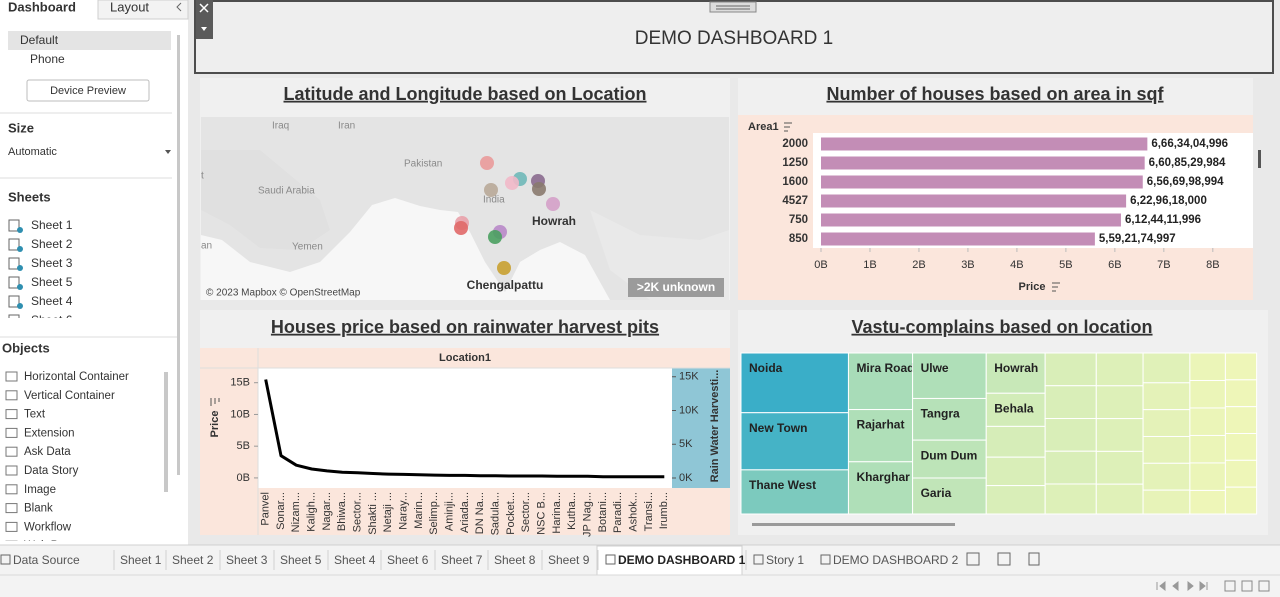  I want to click on new-sheet-icon, so click(973, 559).